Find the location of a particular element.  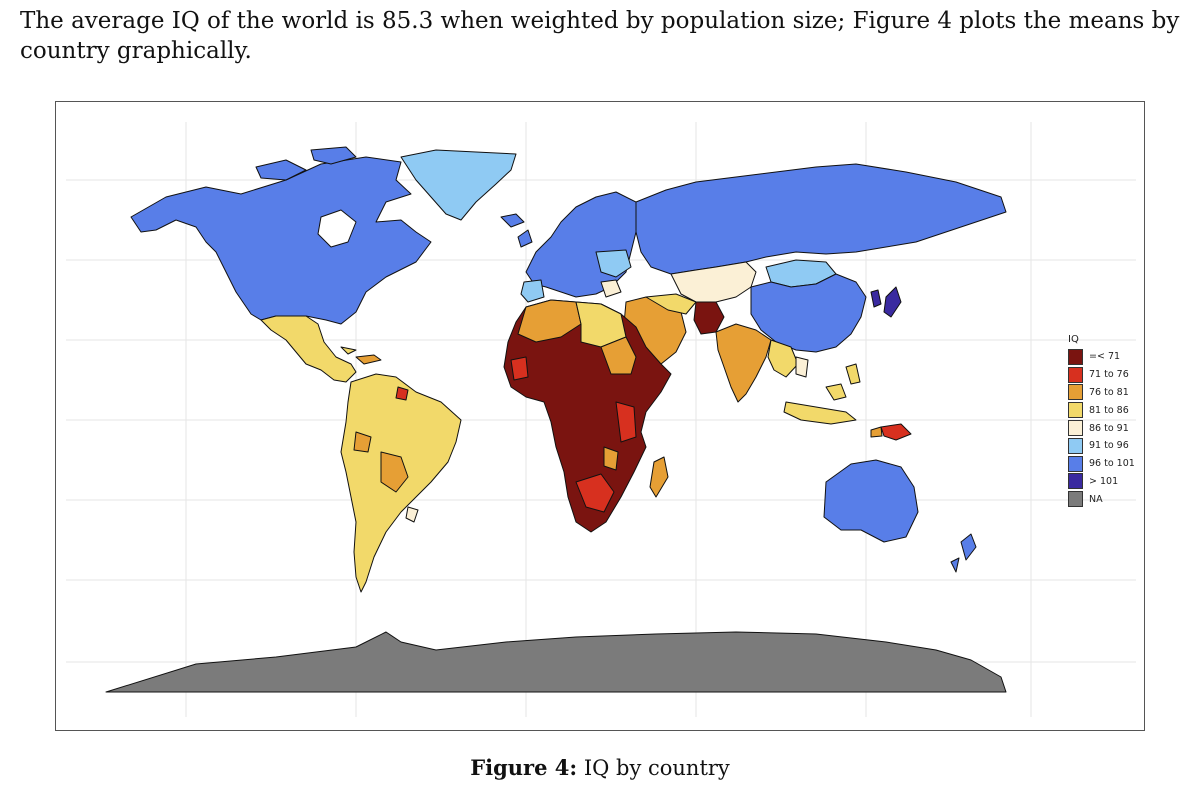

legend-item: =< 71 is located at coordinates (1101, 357).